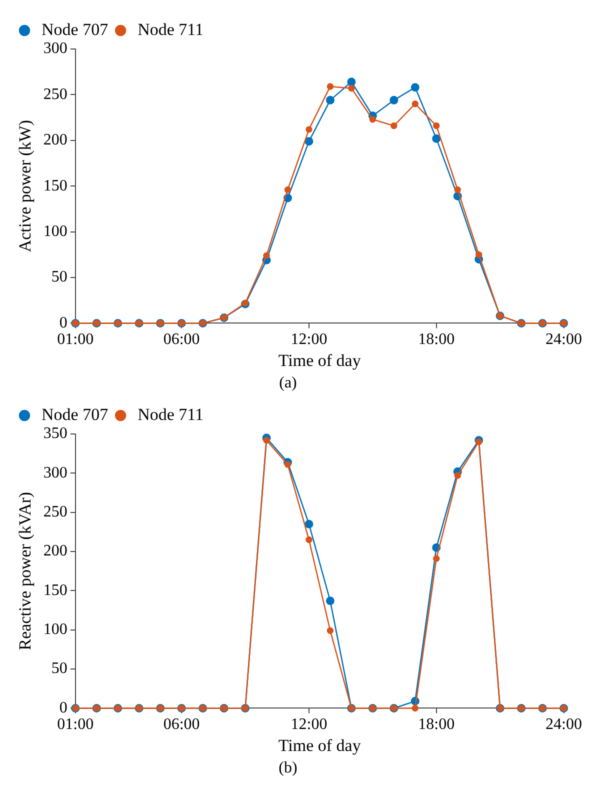 This screenshot has width=592, height=787. Describe the element at coordinates (55, 433) in the screenshot. I see `y-tick-label: 350` at that location.